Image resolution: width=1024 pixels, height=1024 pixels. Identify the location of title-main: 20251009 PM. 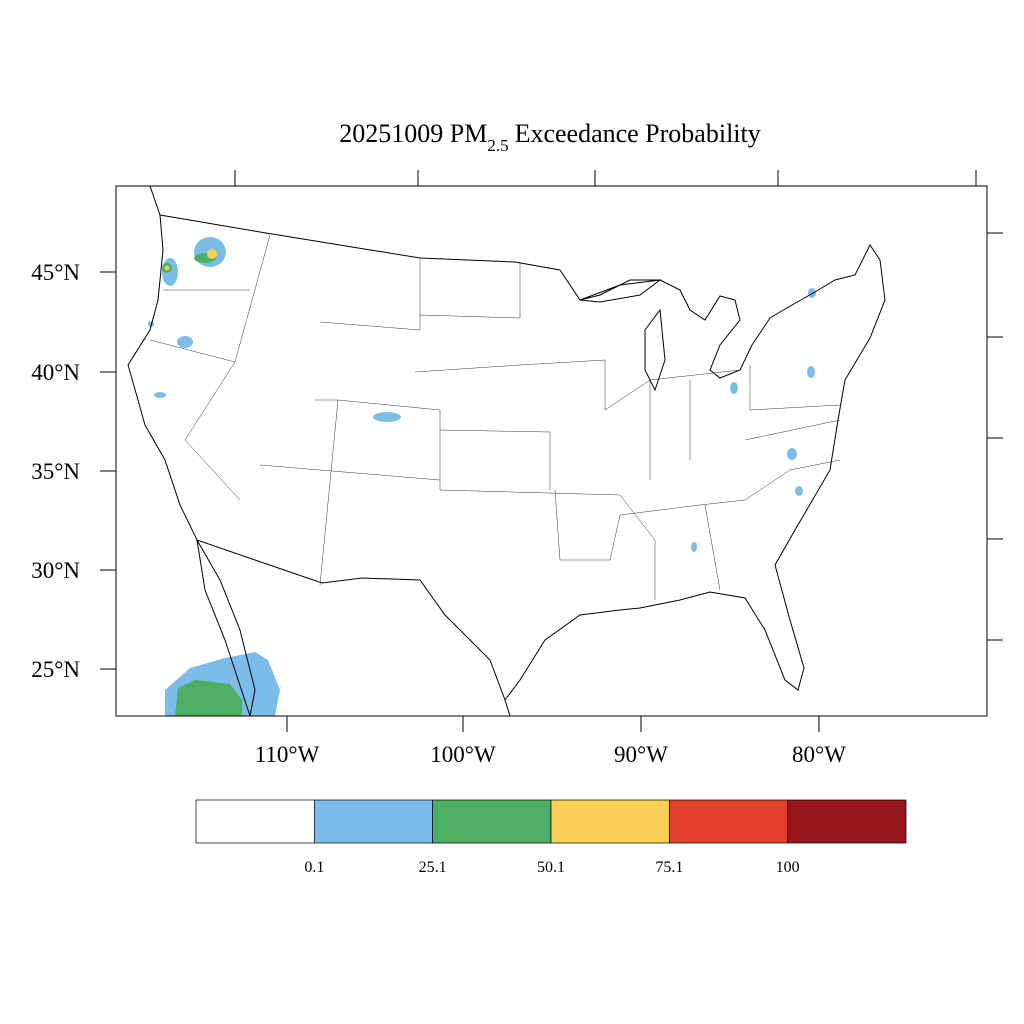
(413, 133).